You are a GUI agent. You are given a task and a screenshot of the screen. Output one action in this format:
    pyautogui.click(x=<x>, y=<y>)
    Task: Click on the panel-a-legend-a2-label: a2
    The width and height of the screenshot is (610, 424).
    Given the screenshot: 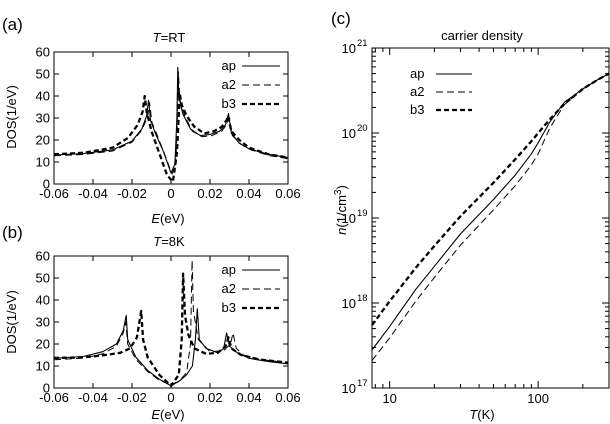 What is the action you would take?
    pyautogui.click(x=229, y=84)
    